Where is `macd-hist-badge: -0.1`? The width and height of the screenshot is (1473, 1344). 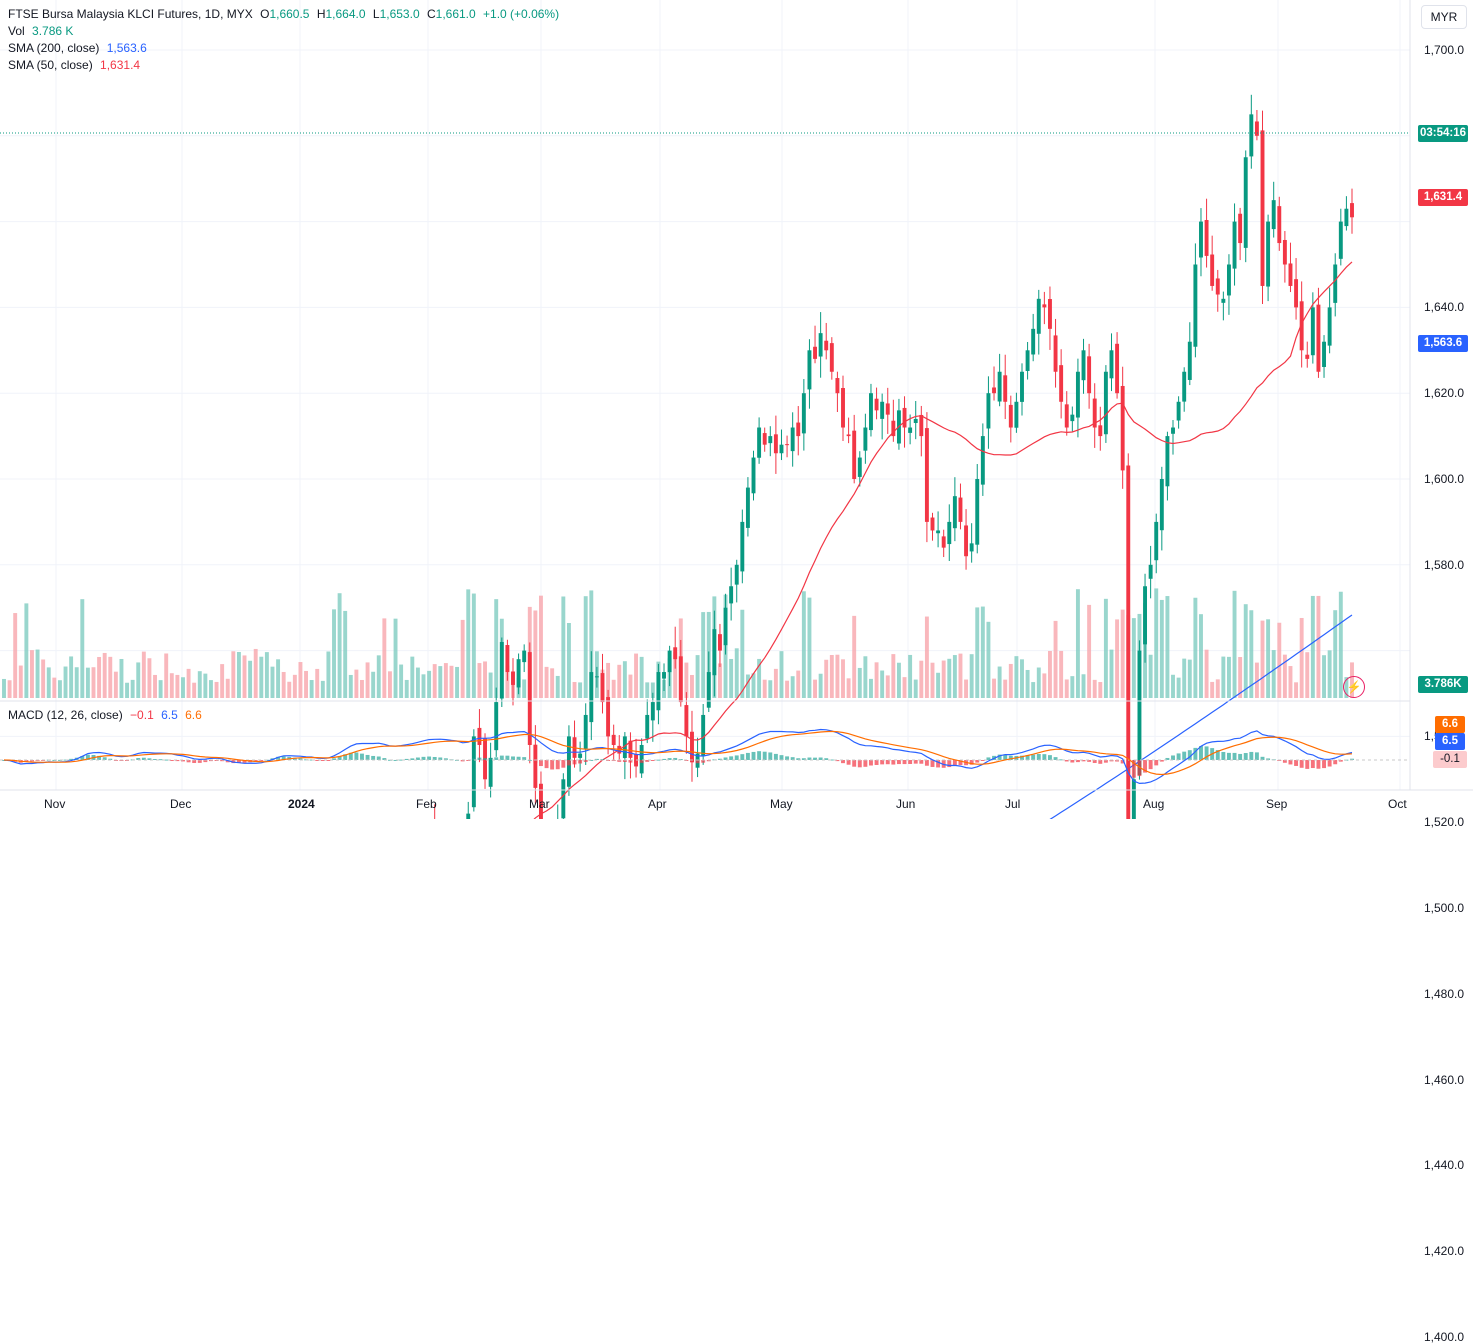
macd-hist-badge: -0.1 is located at coordinates (1450, 759).